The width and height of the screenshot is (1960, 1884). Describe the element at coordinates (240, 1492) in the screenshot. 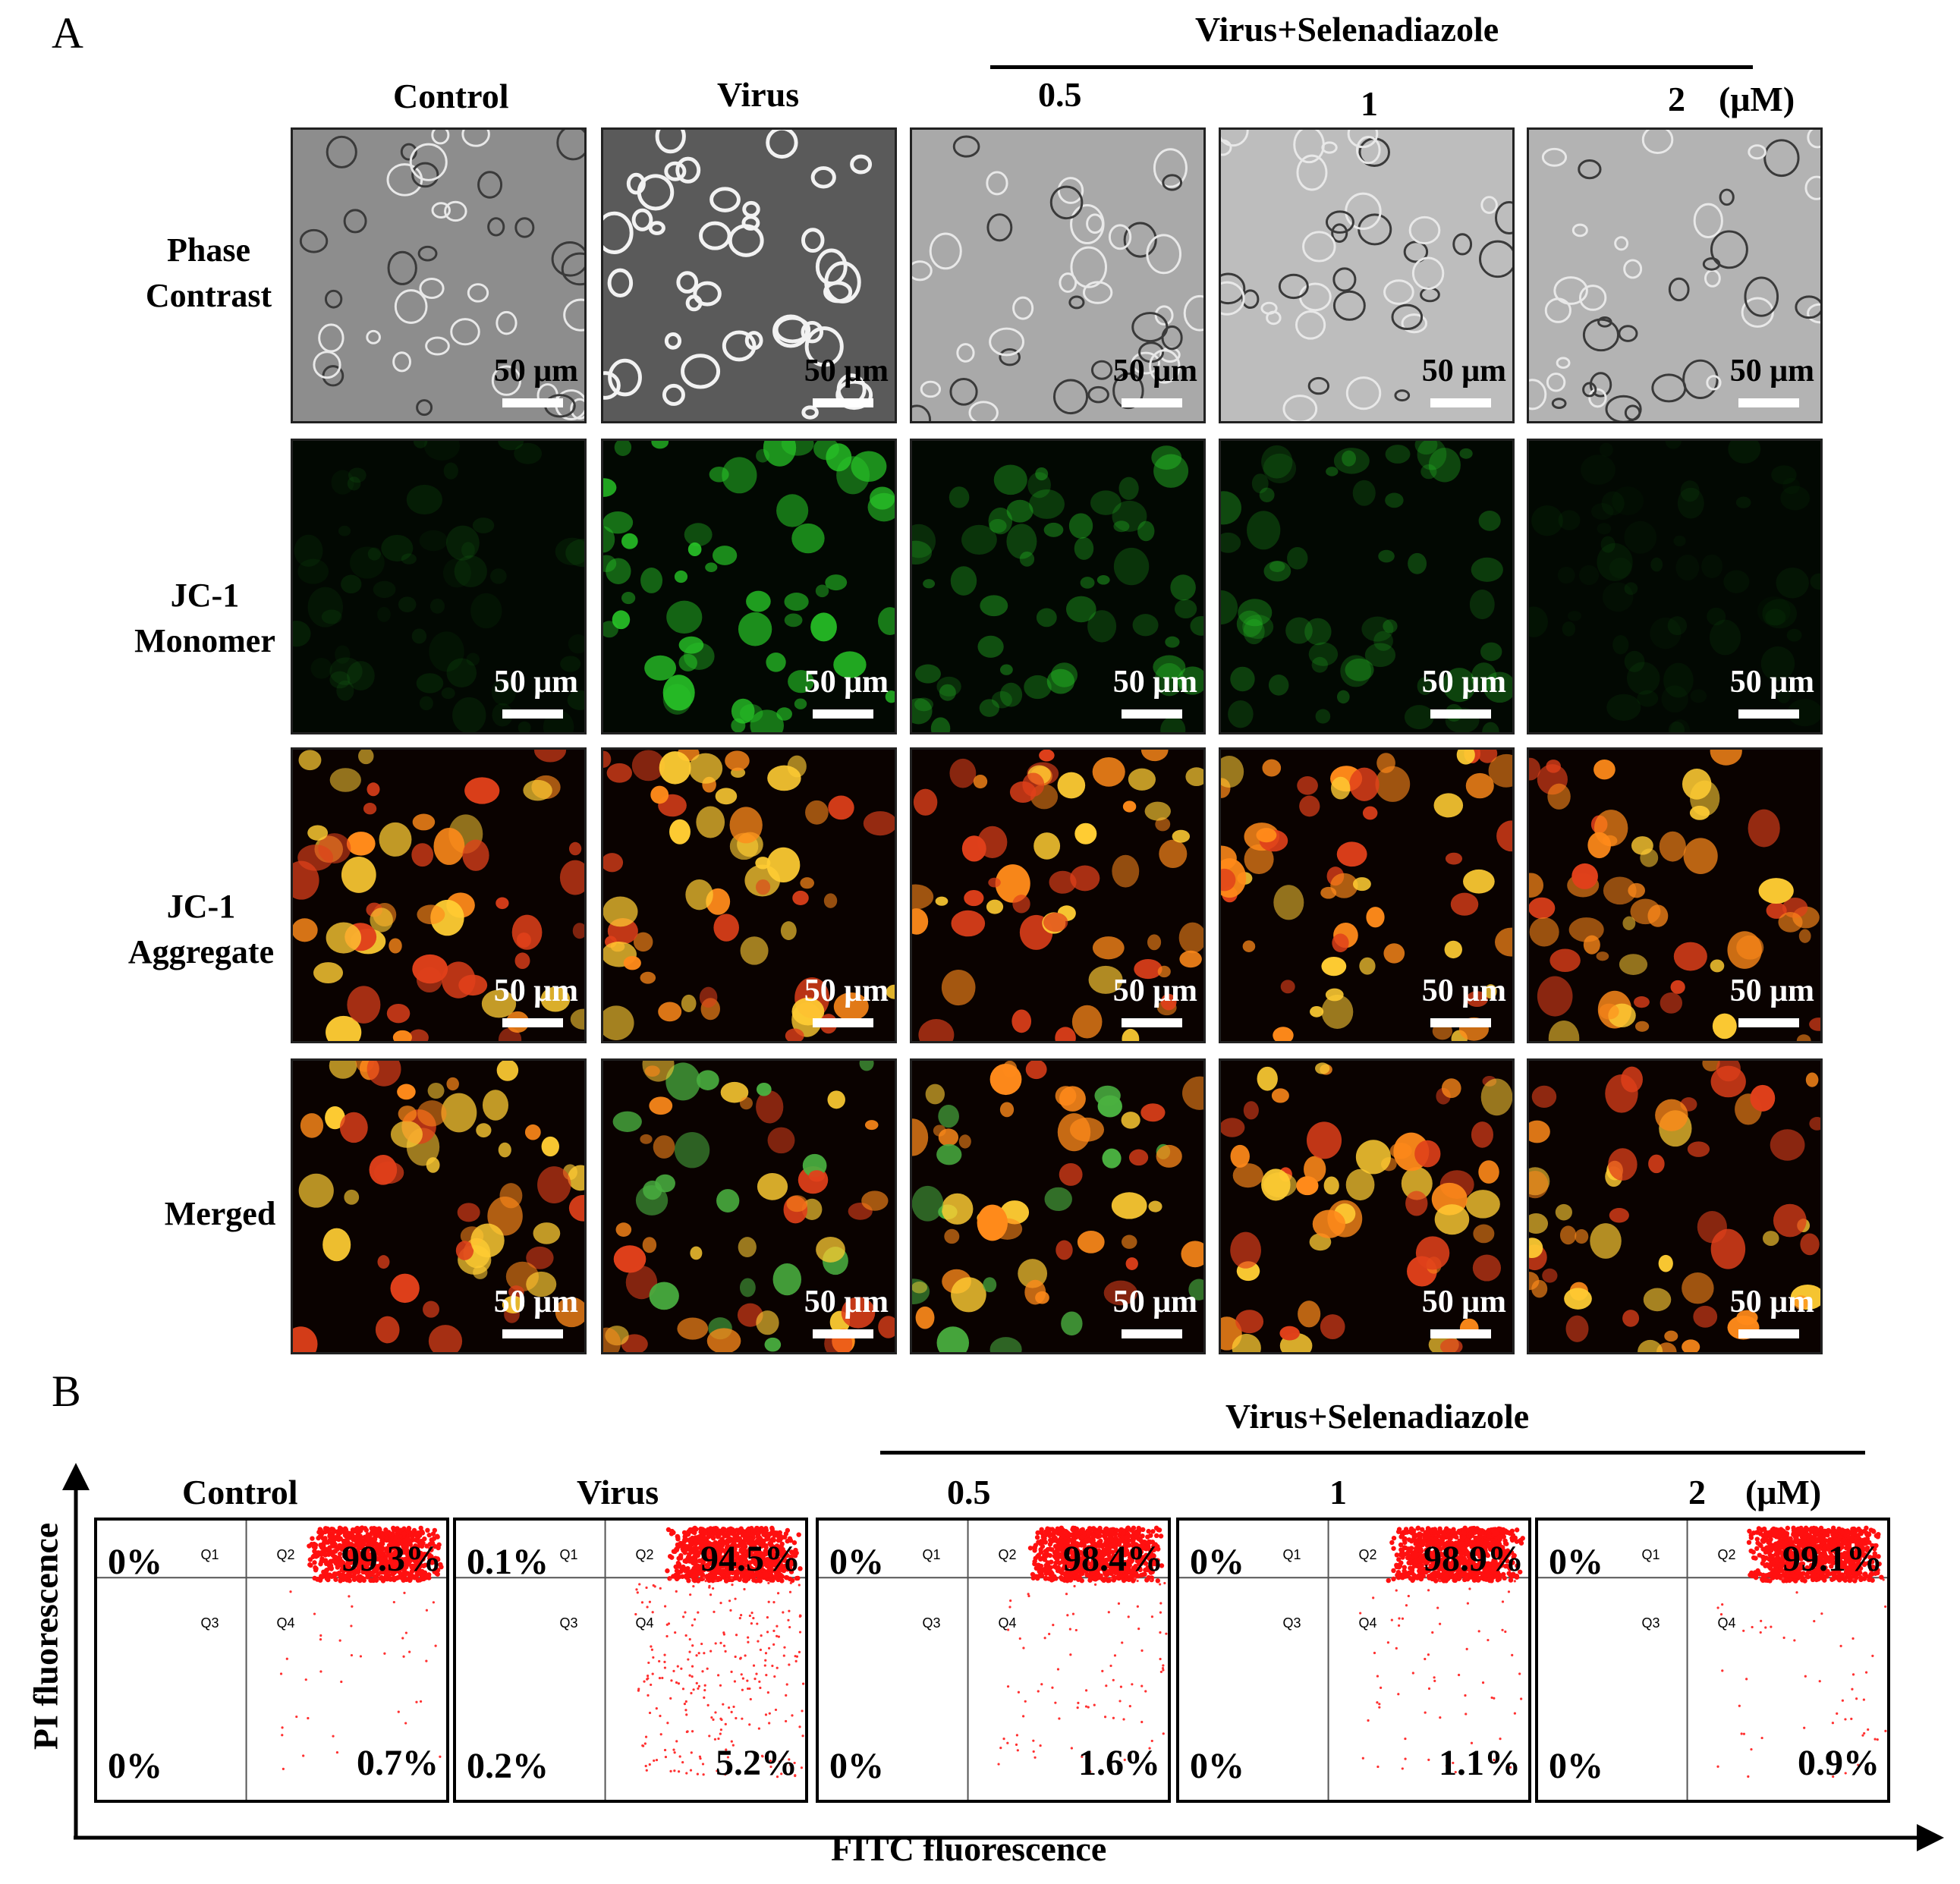

I see `panel-b-col-control: Control` at that location.